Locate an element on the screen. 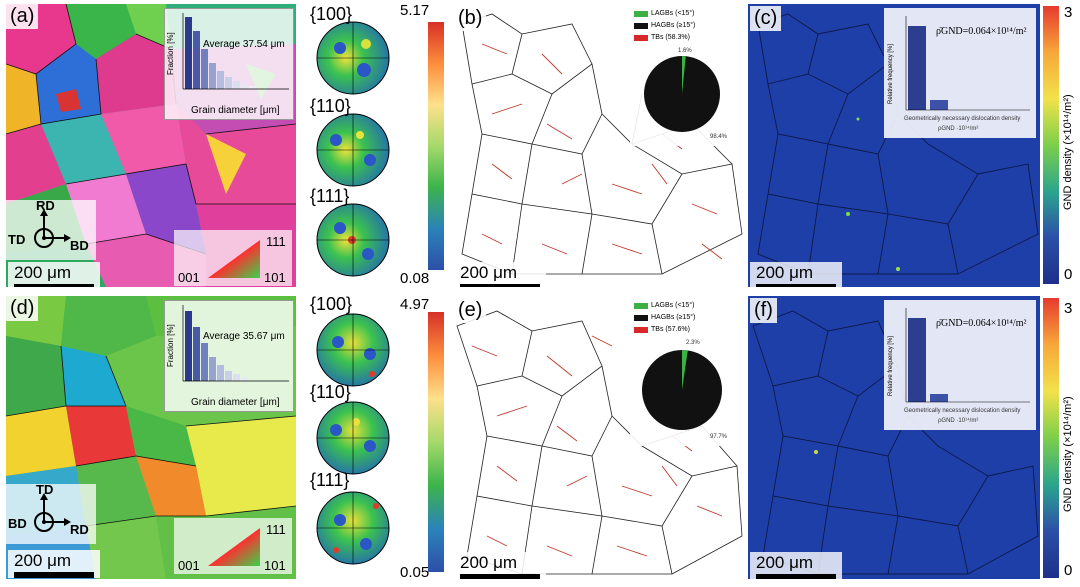 The image size is (1080, 587). axis-top-label: TD is located at coordinates (45, 489).